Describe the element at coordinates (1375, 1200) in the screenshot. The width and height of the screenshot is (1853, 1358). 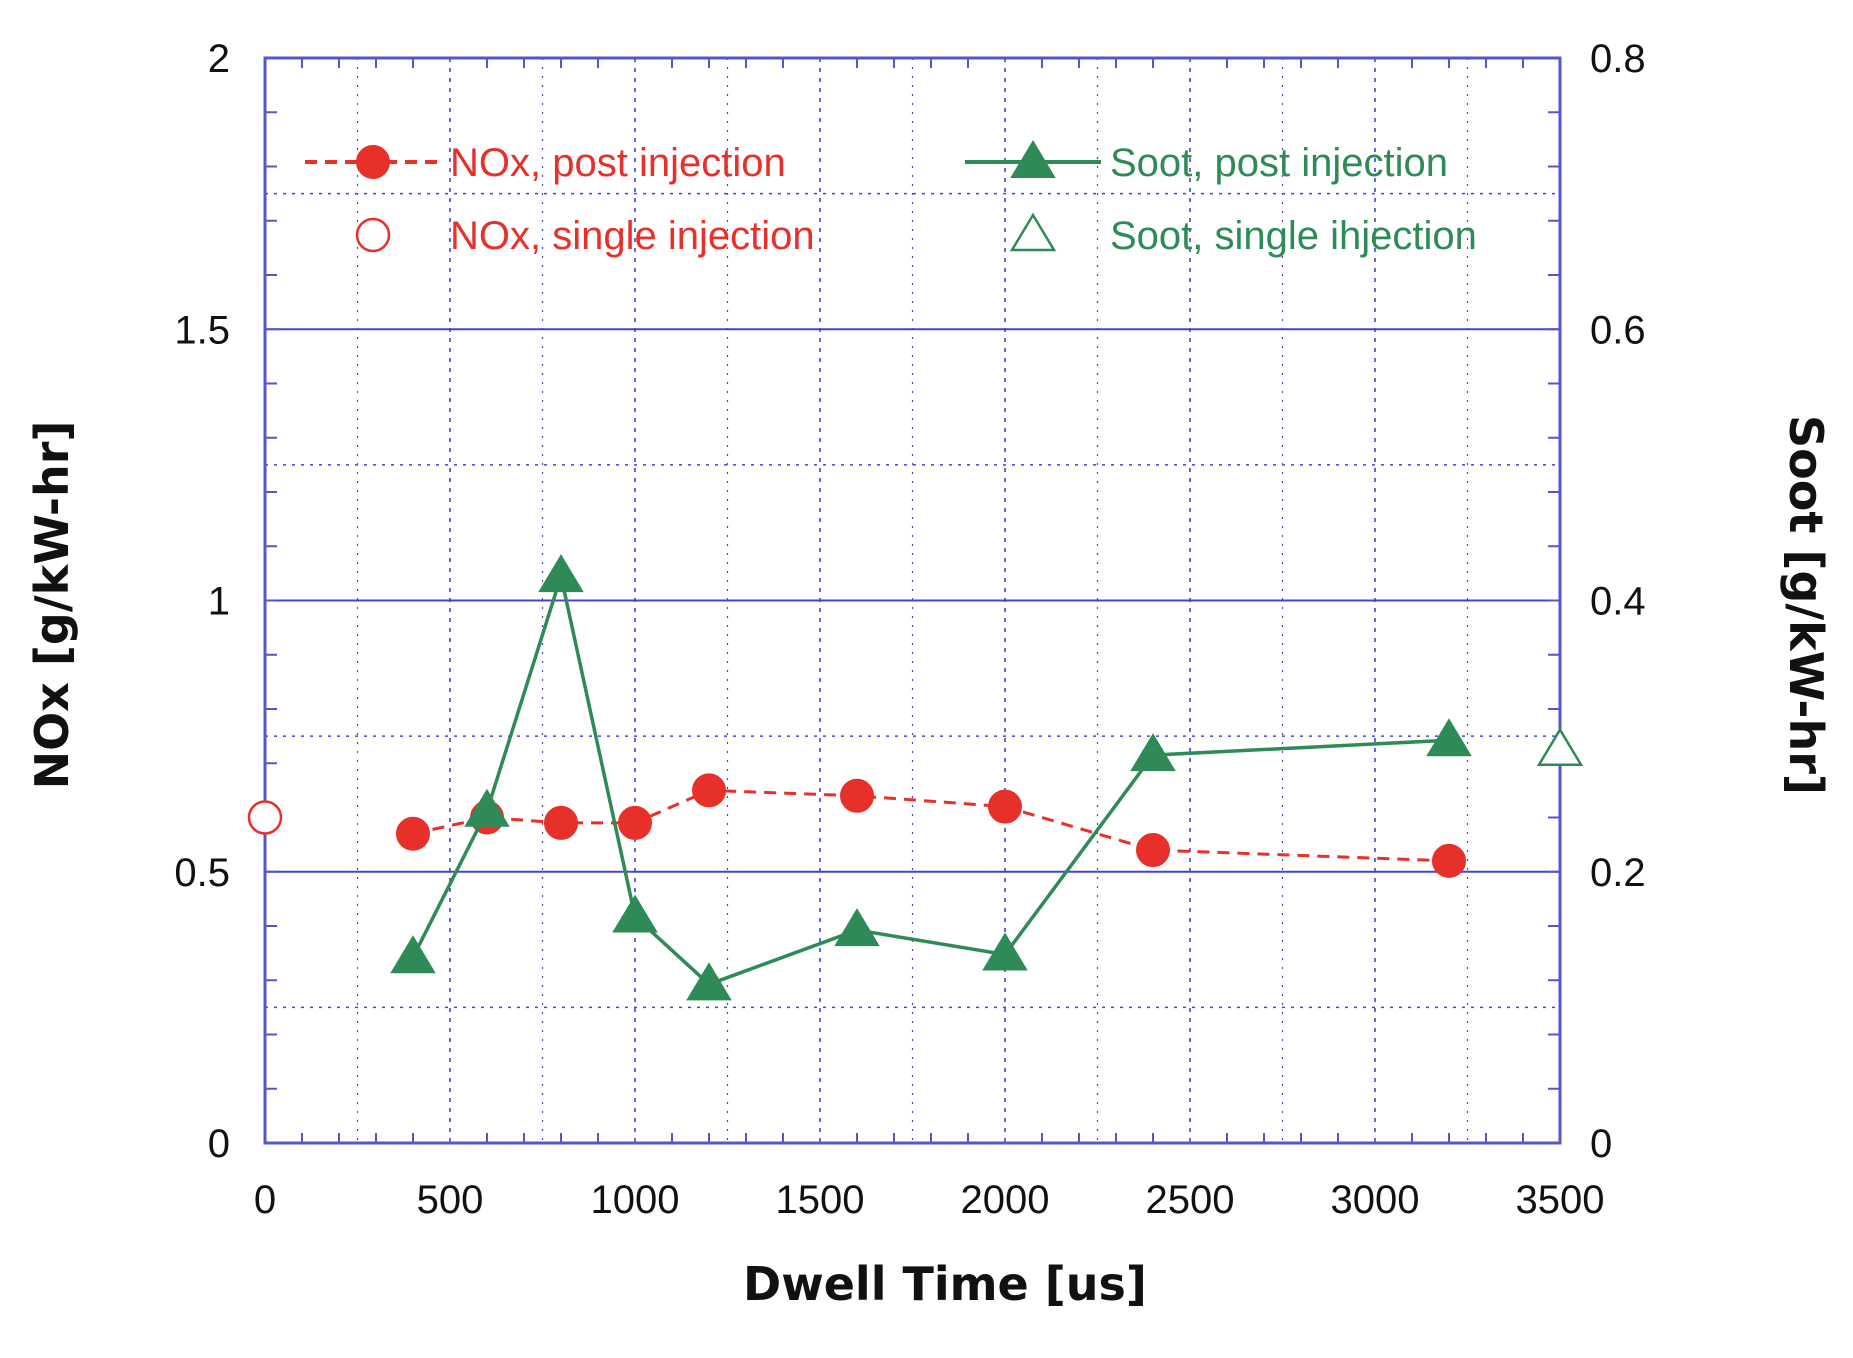
I see `x-tick-label: 3000` at that location.